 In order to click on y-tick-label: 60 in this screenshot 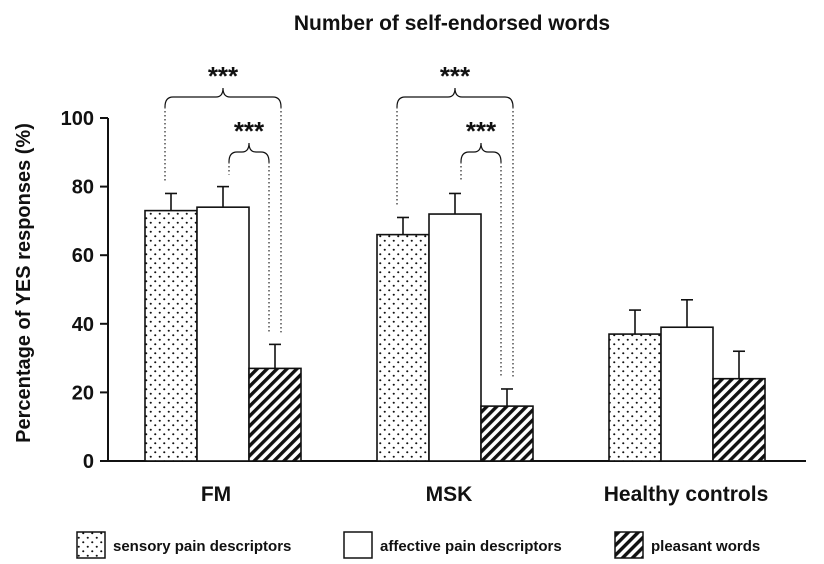, I will do `click(83, 256)`.